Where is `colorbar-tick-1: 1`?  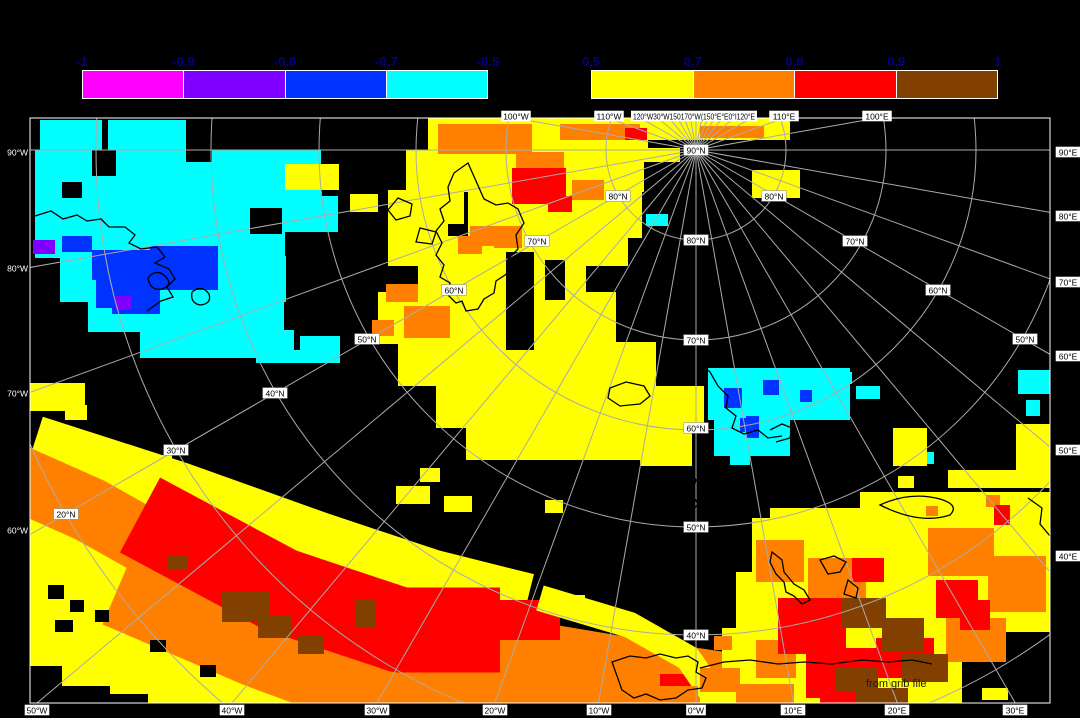 colorbar-tick-1: 1 is located at coordinates (998, 61).